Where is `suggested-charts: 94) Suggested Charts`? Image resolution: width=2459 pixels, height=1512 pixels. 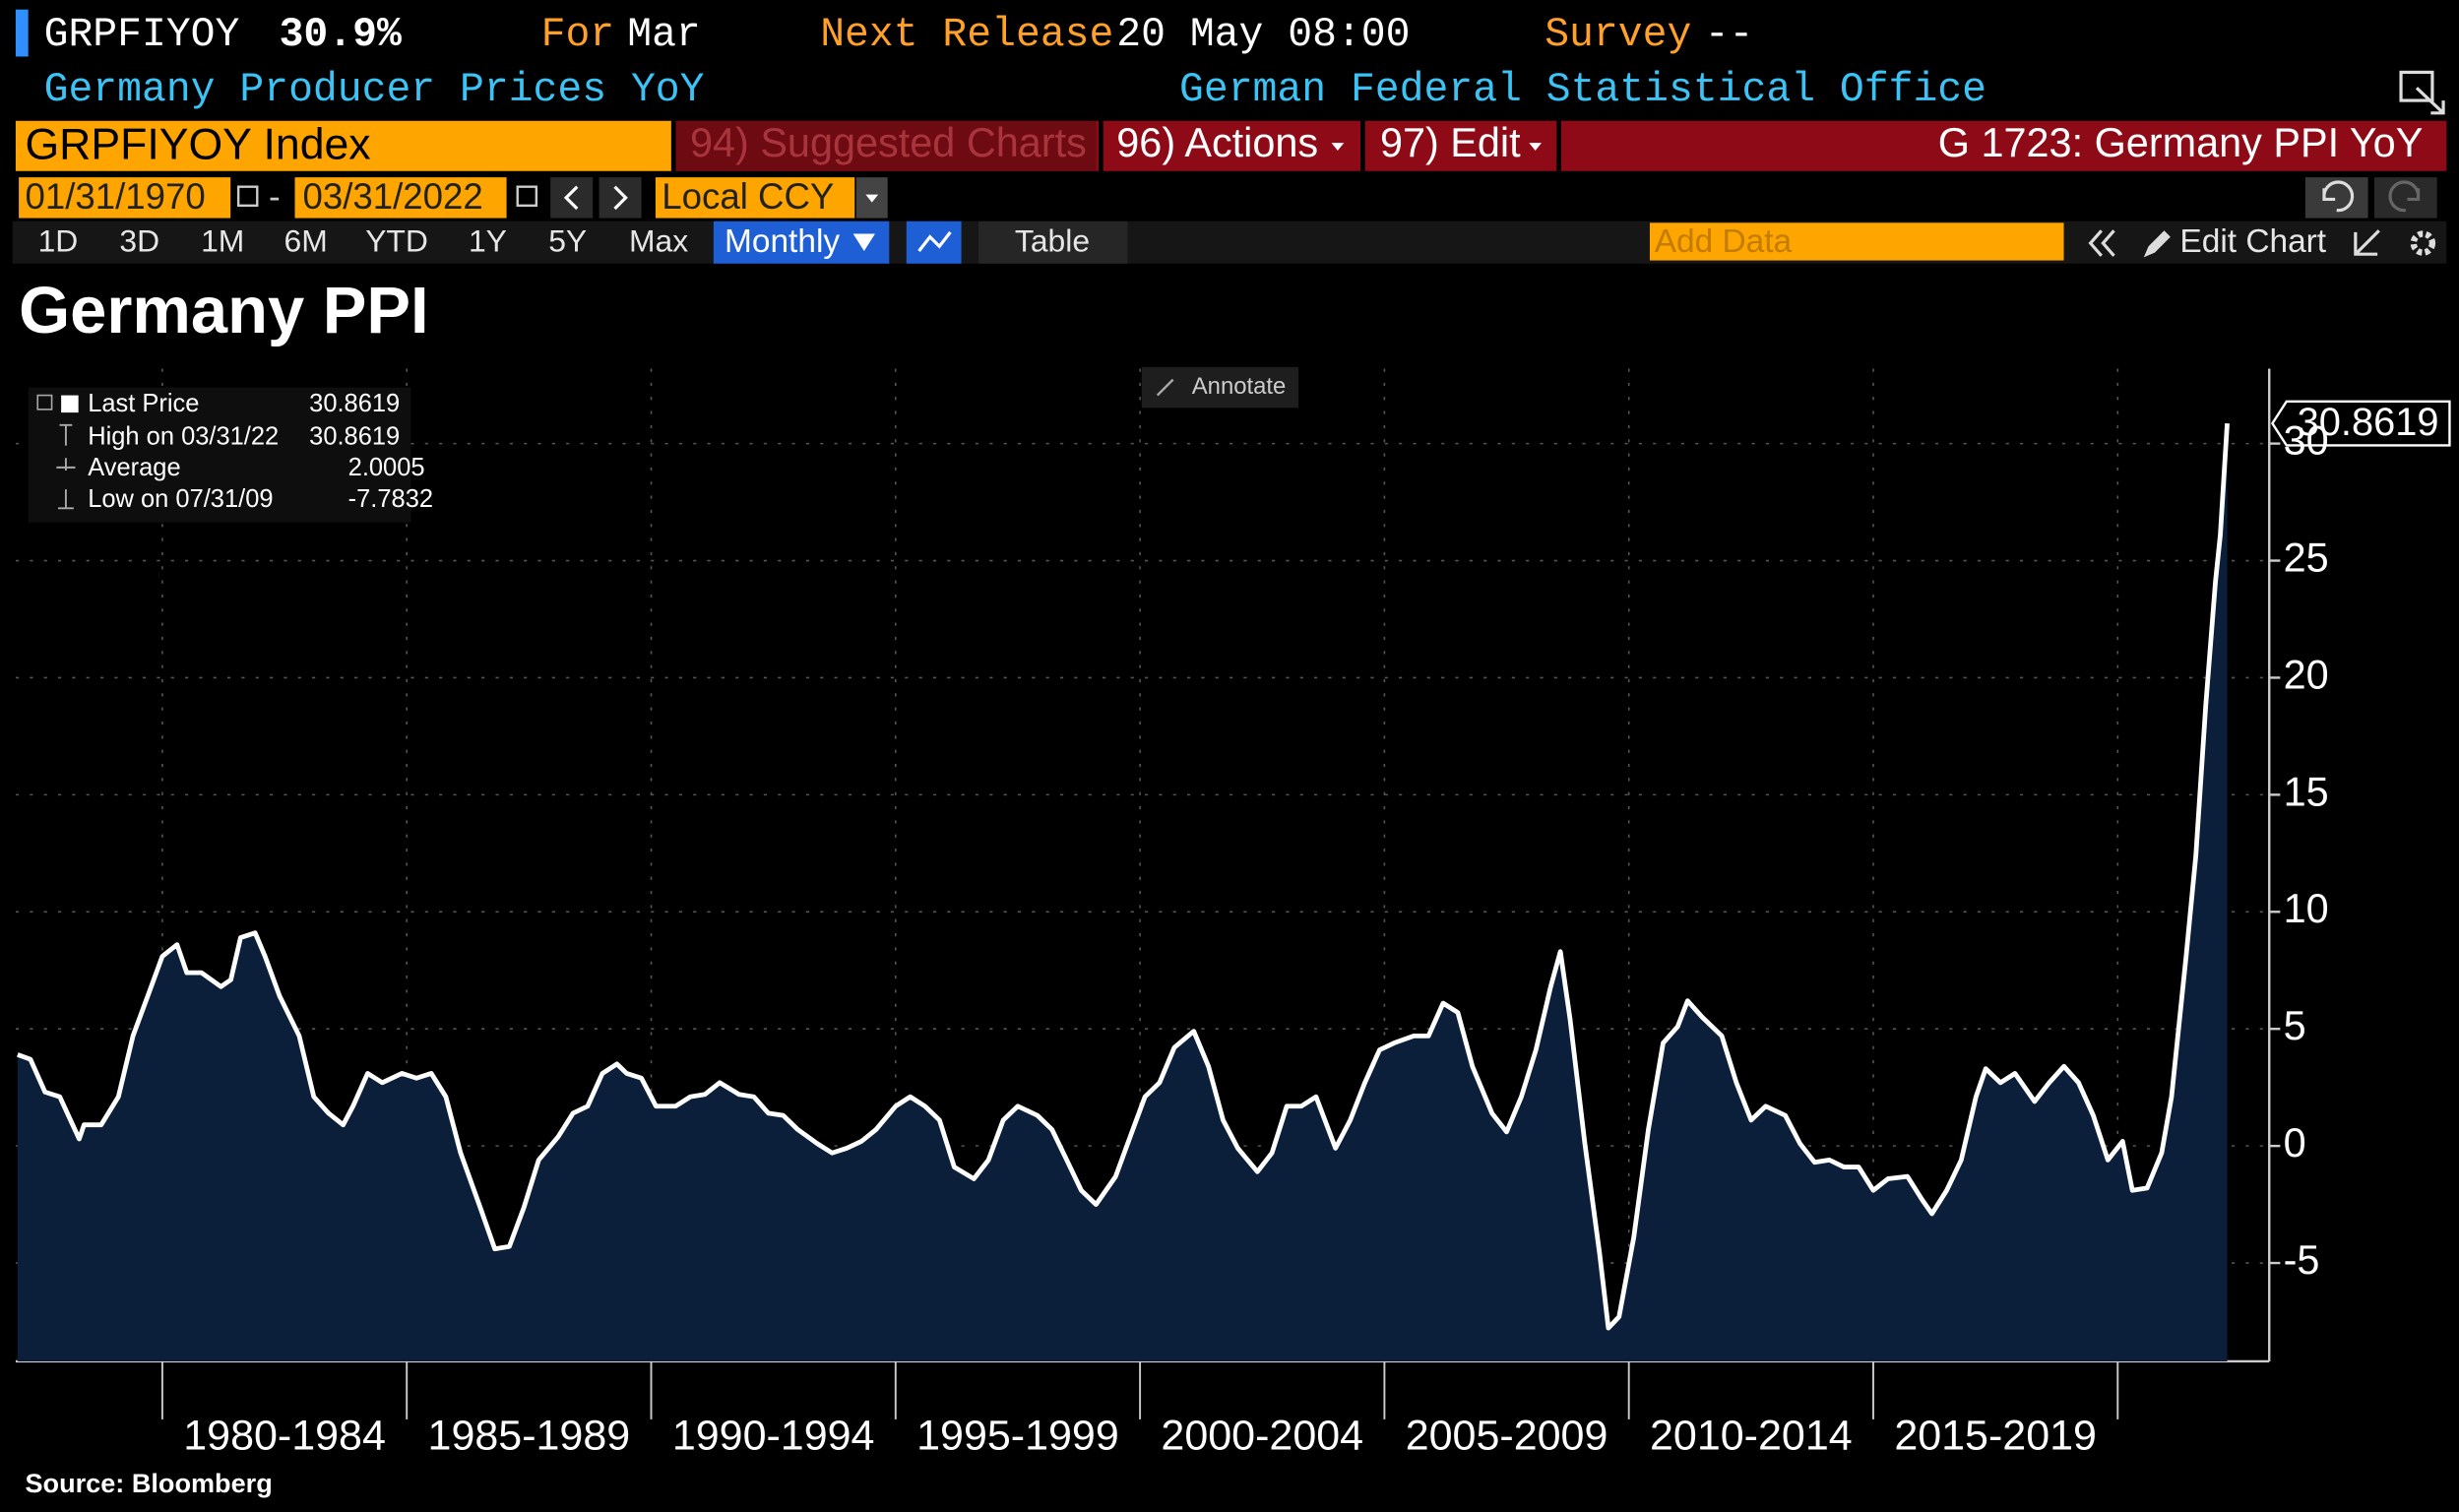 suggested-charts: 94) Suggested Charts is located at coordinates (888, 142).